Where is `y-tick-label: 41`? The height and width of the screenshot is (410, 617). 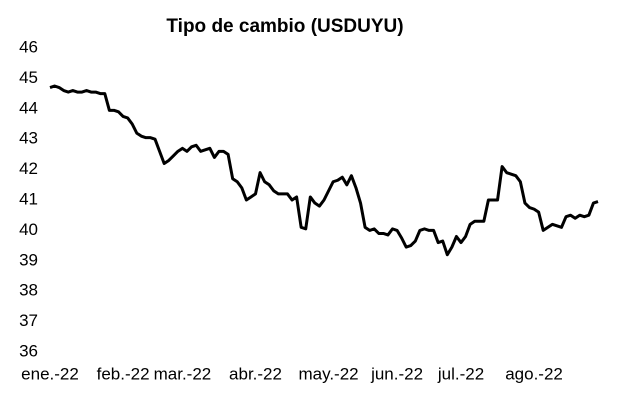 y-tick-label: 41 is located at coordinates (28, 198).